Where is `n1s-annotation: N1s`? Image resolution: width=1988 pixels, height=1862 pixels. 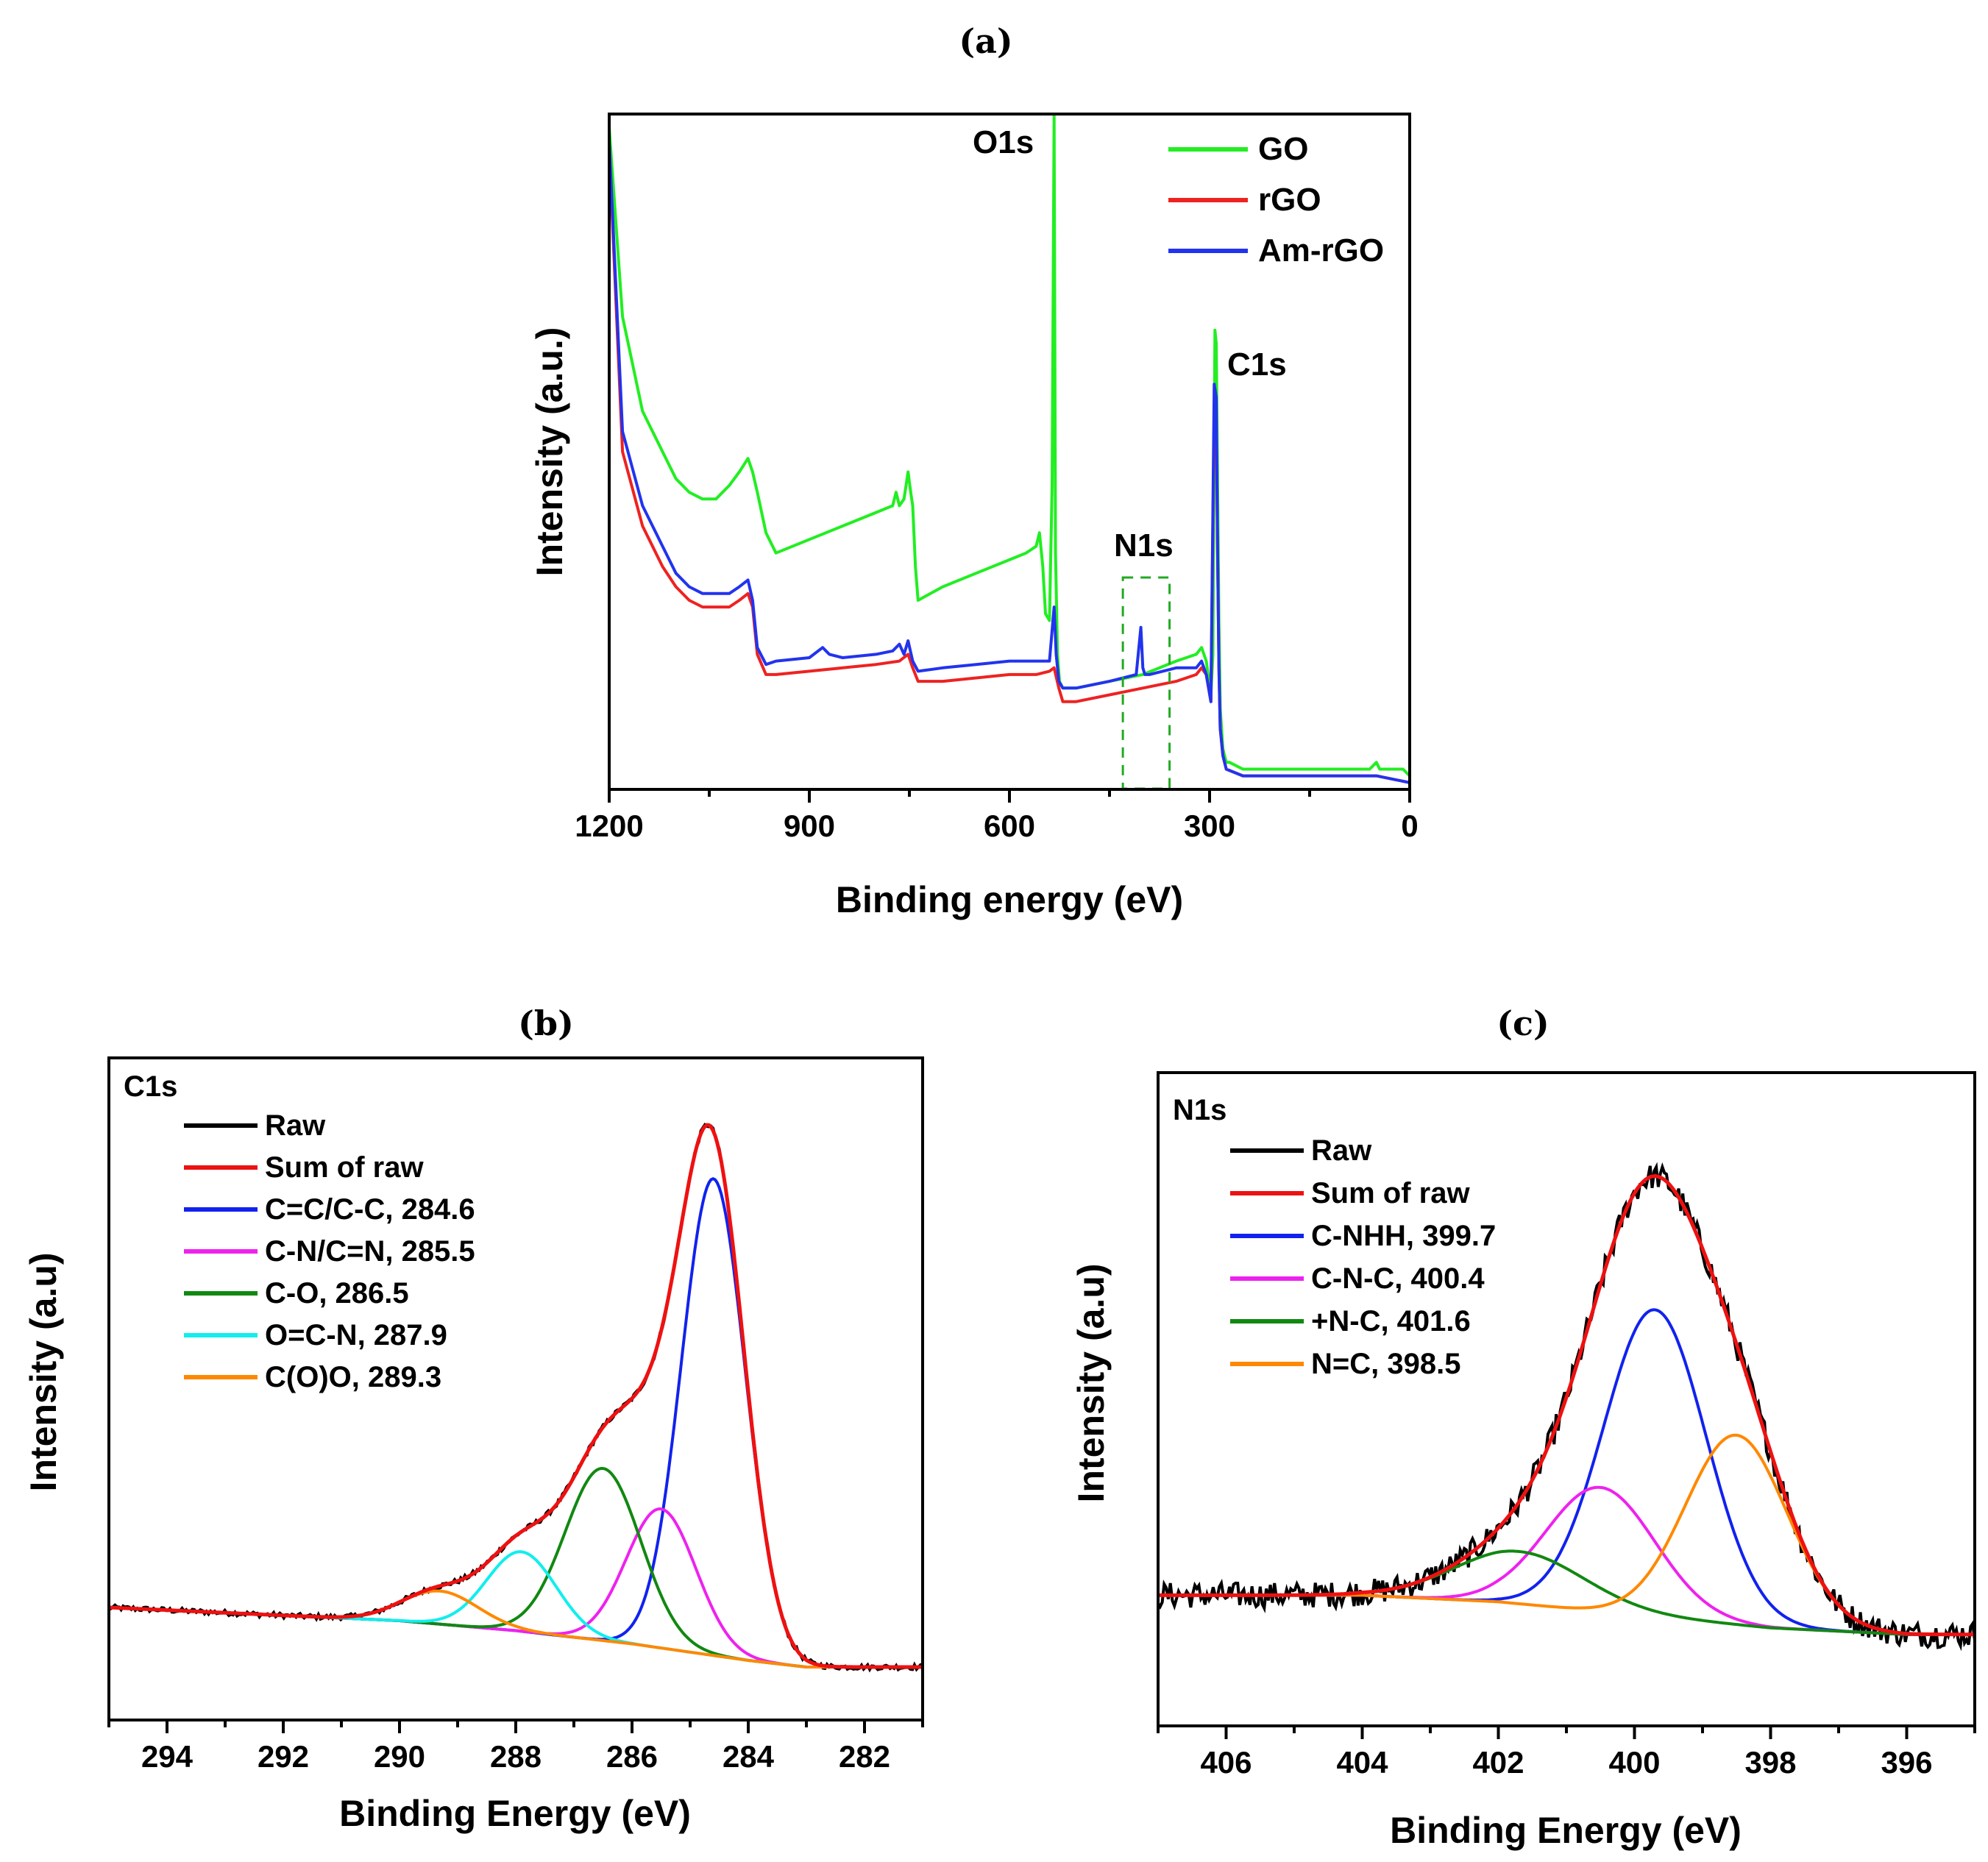
n1s-annotation: N1s is located at coordinates (1144, 545).